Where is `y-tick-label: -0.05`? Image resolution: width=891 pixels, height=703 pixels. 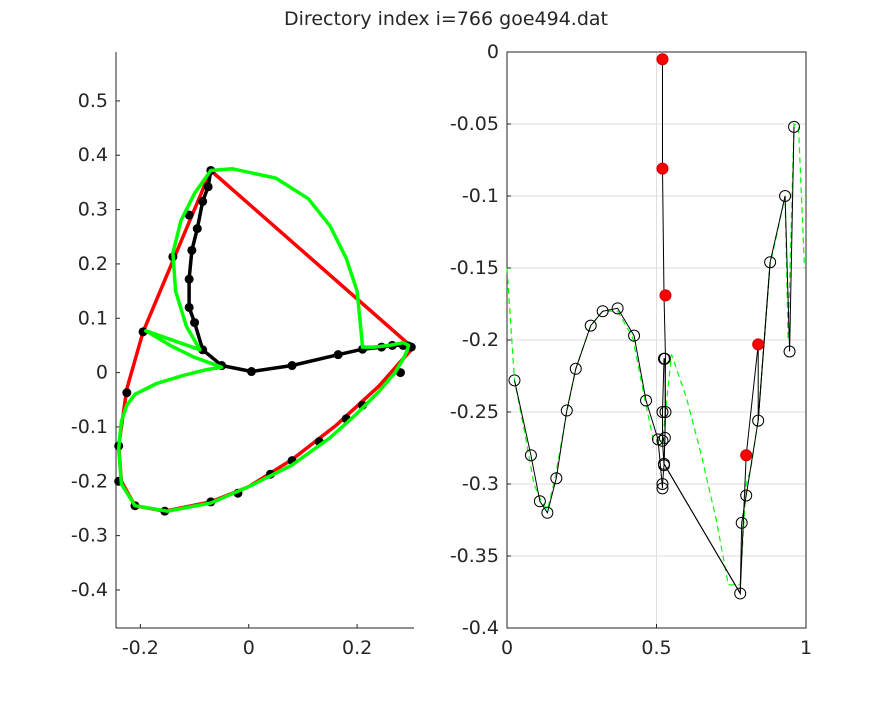 y-tick-label: -0.05 is located at coordinates (474, 124).